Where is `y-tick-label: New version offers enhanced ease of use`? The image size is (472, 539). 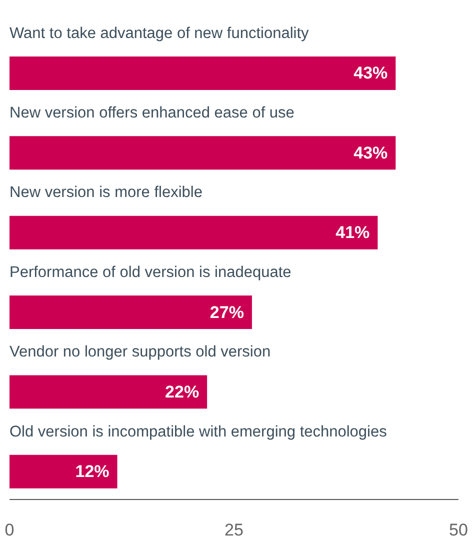
y-tick-label: New version offers enhanced ease of use is located at coordinates (152, 113).